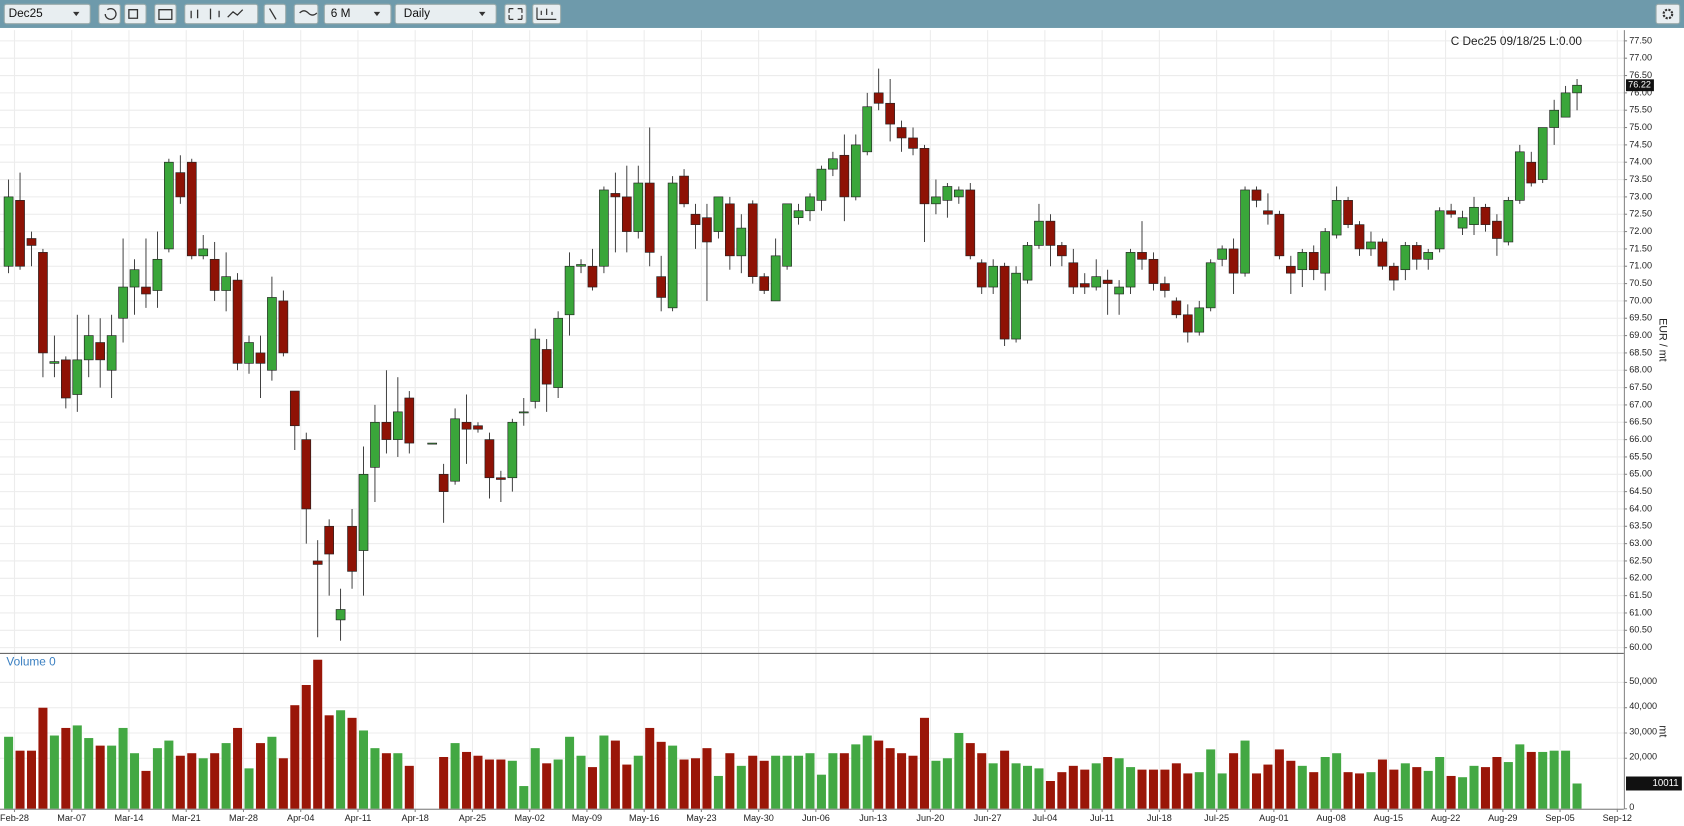 Image resolution: width=1684 pixels, height=826 pixels. What do you see at coordinates (1663, 731) in the screenshot?
I see `volume-axis-label: mt` at bounding box center [1663, 731].